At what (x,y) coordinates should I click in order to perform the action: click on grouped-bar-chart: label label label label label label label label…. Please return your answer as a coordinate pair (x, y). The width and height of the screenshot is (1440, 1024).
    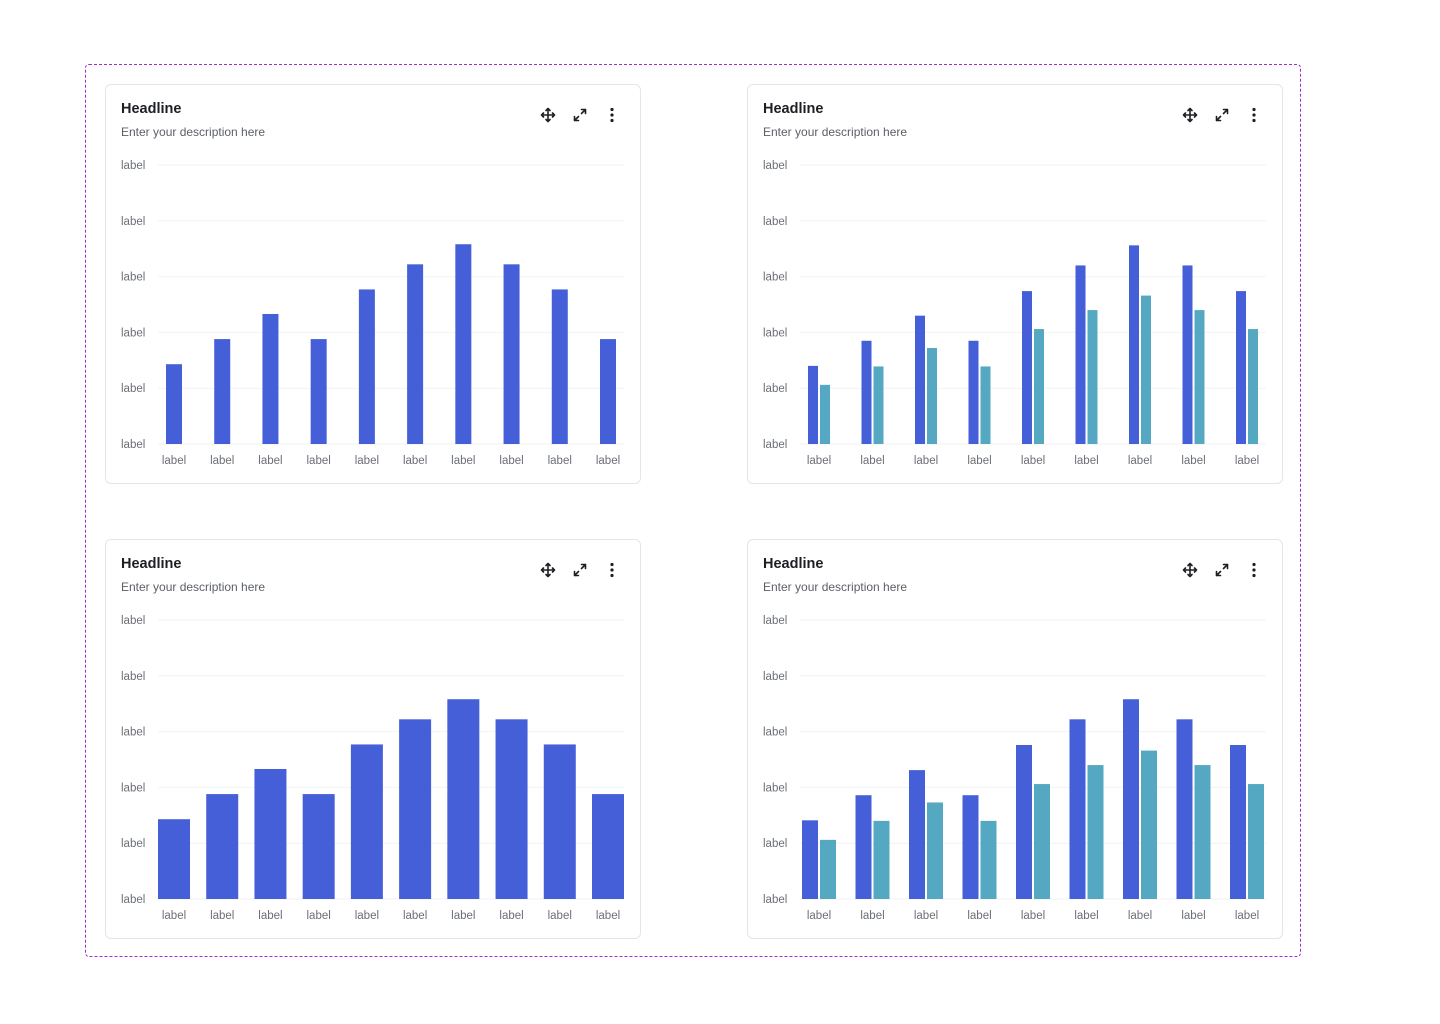
    Looking at the image, I should click on (1014, 768).